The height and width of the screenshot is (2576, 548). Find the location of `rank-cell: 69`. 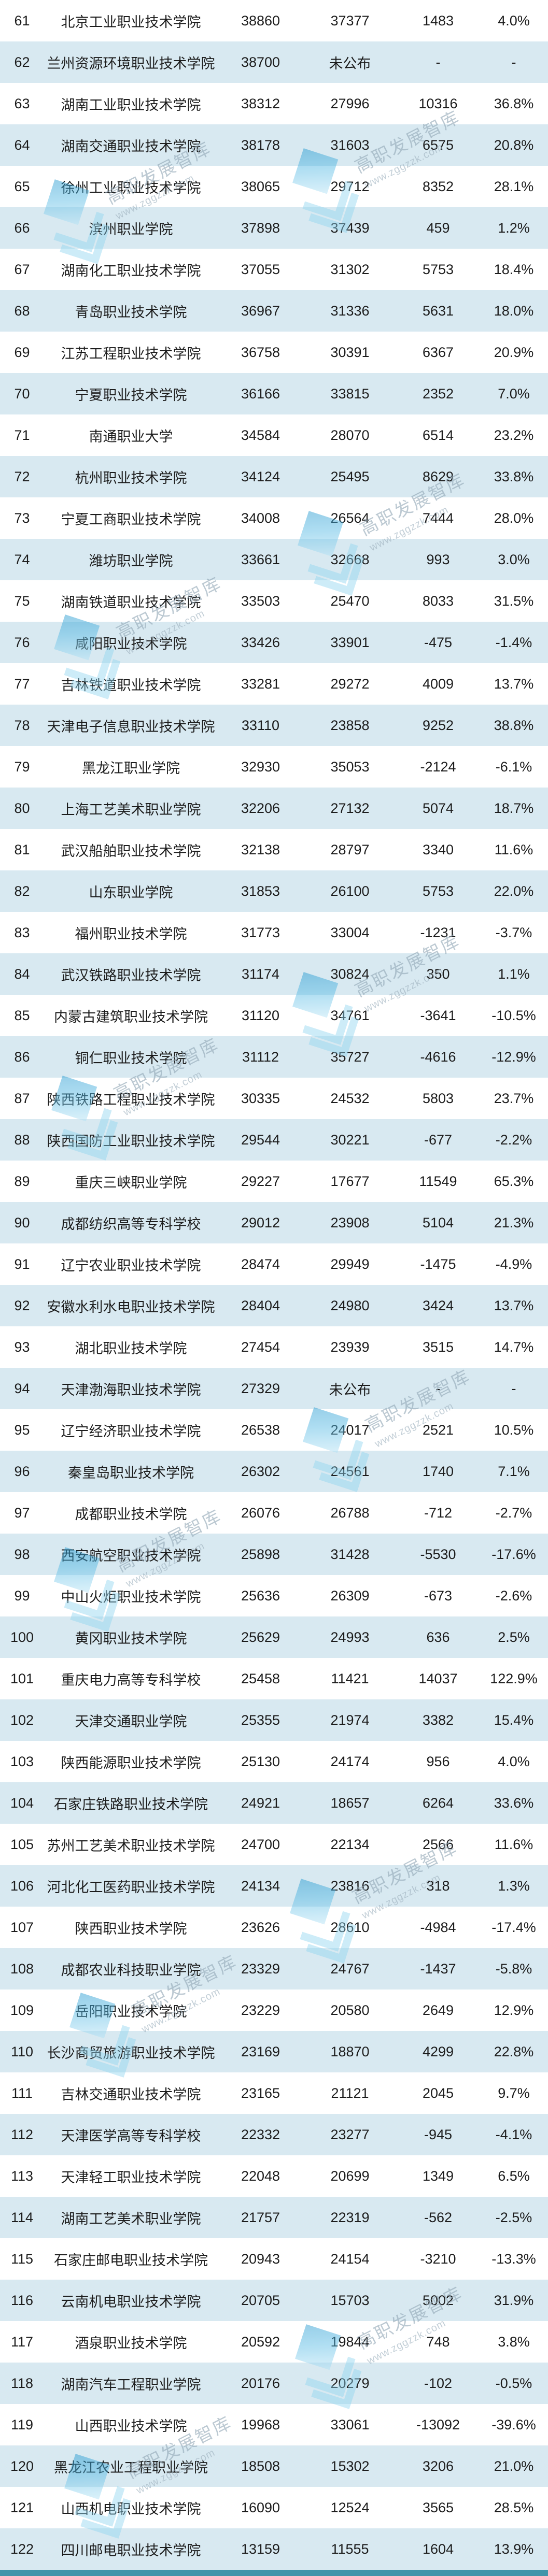

rank-cell: 69 is located at coordinates (22, 352).